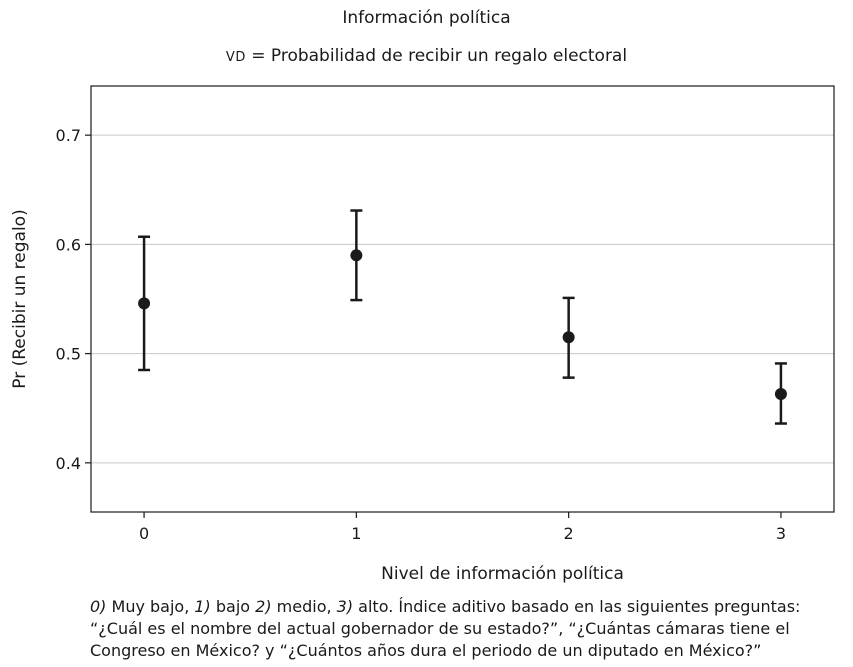 This screenshot has height=667, width=853. I want to click on x-axis-label: Nivel de información política, so click(502, 574).